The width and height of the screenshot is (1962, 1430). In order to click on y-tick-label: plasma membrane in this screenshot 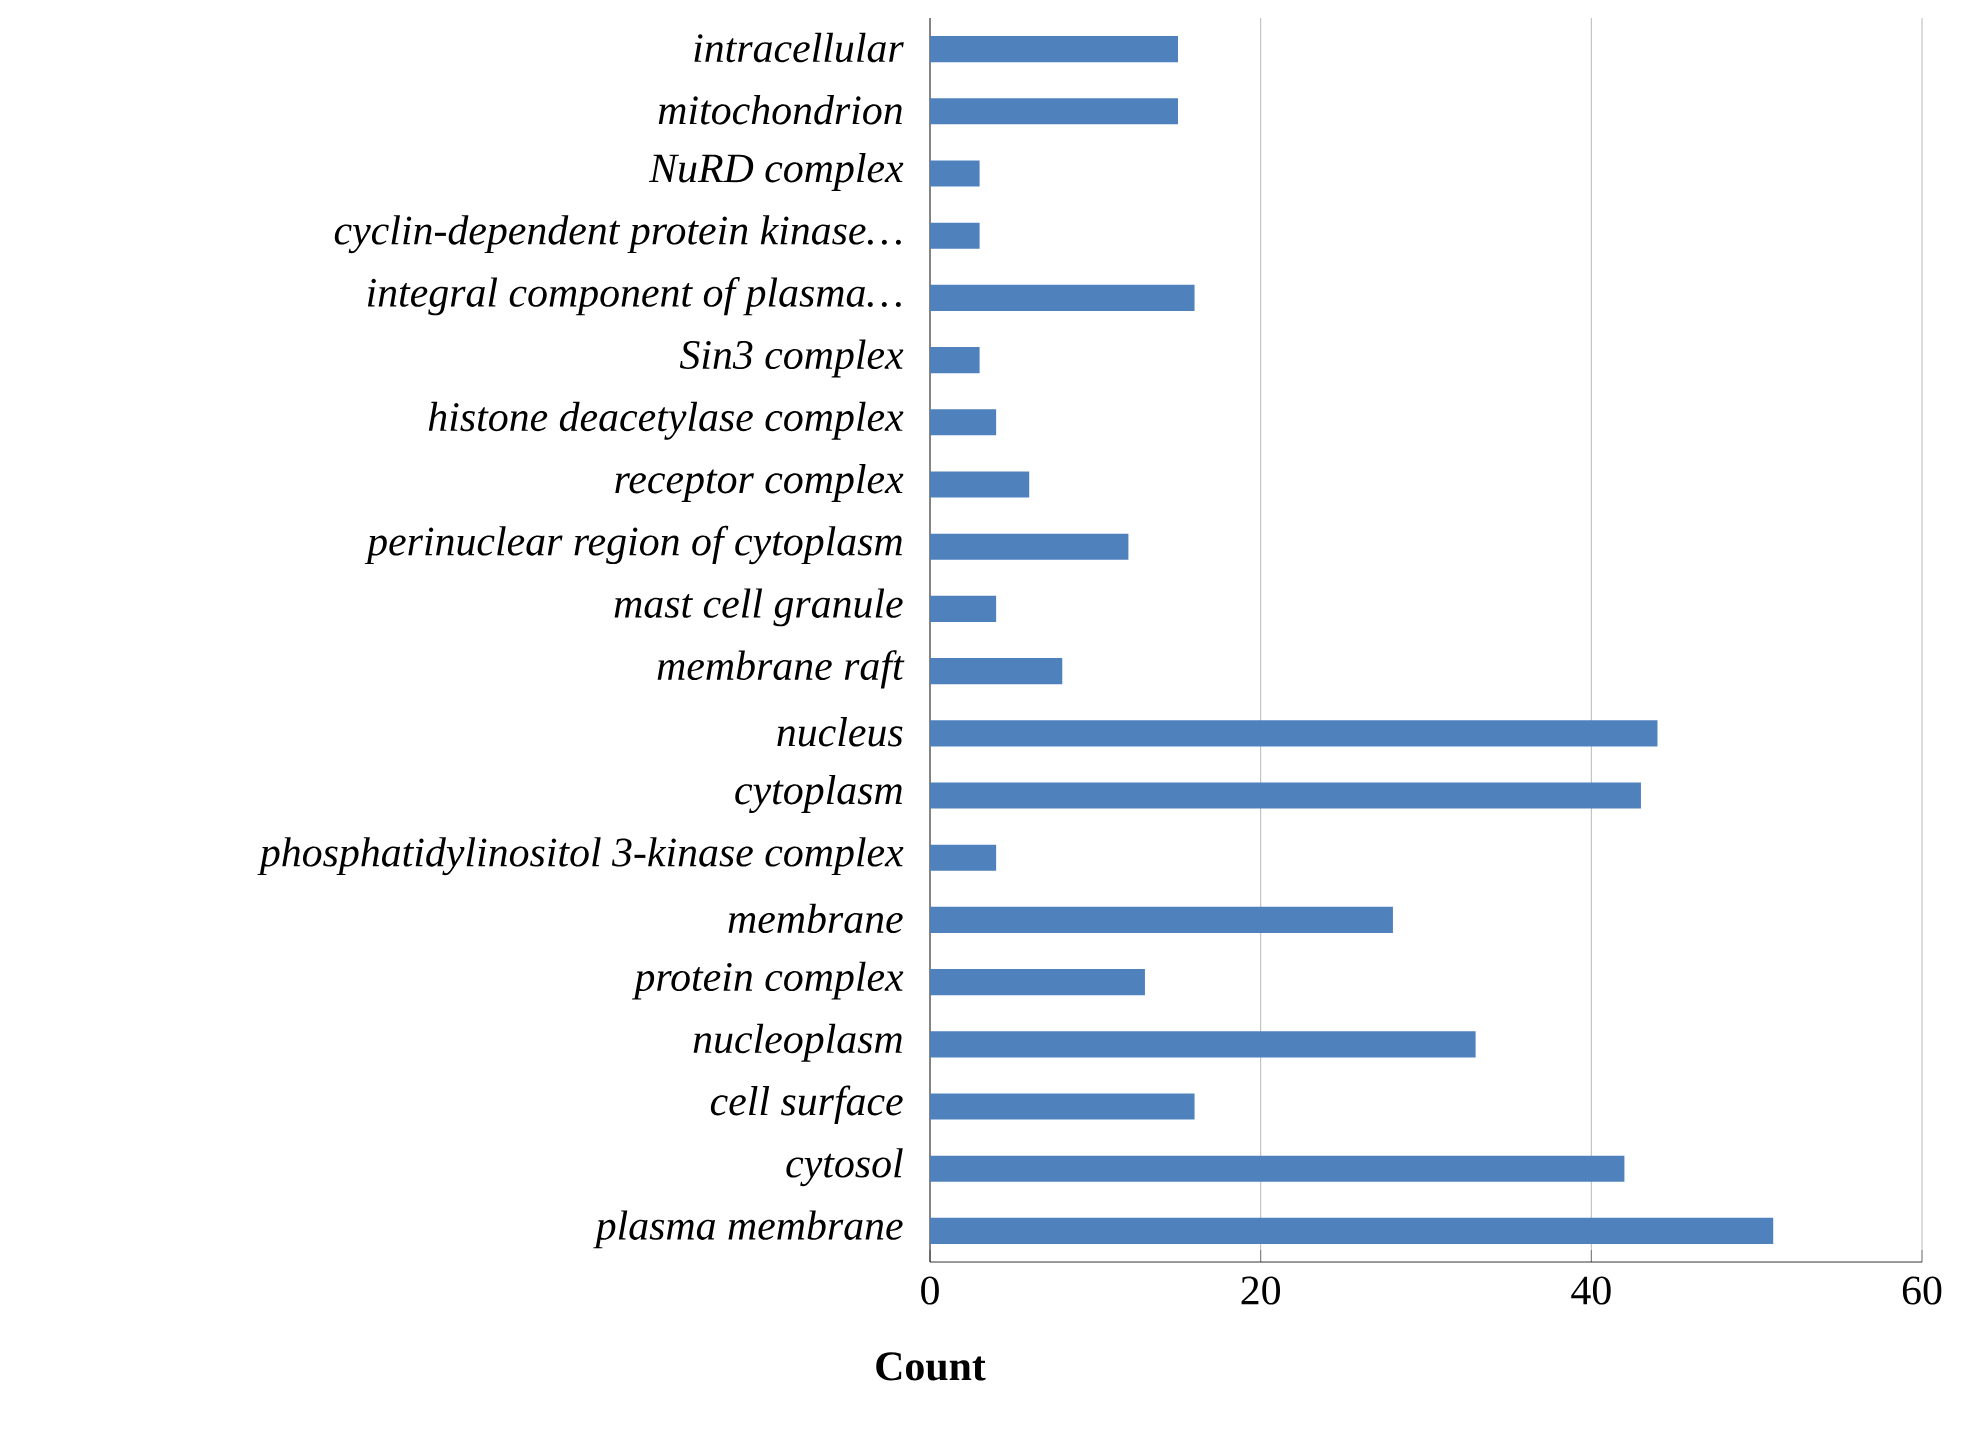, I will do `click(748, 1229)`.